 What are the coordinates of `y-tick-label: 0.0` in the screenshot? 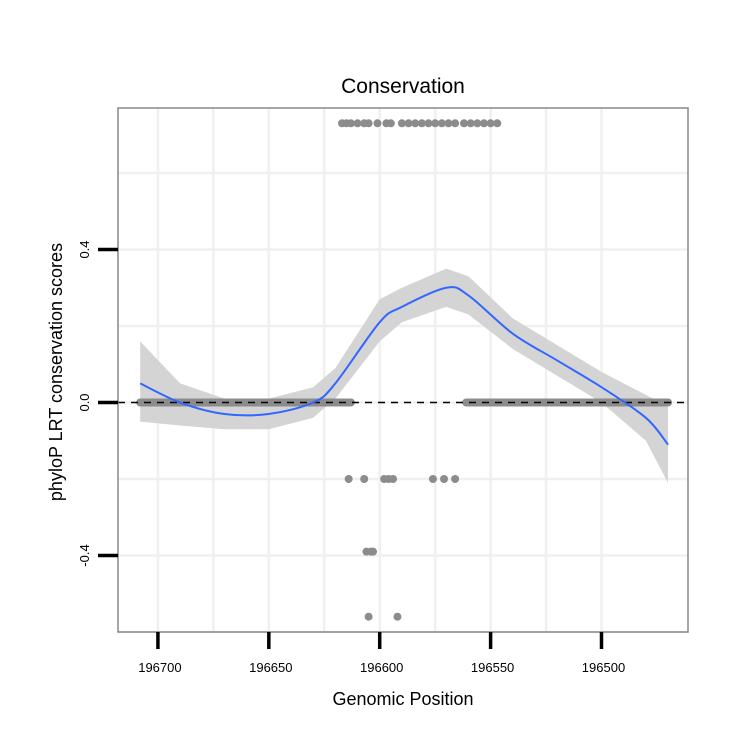 It's located at (84, 402).